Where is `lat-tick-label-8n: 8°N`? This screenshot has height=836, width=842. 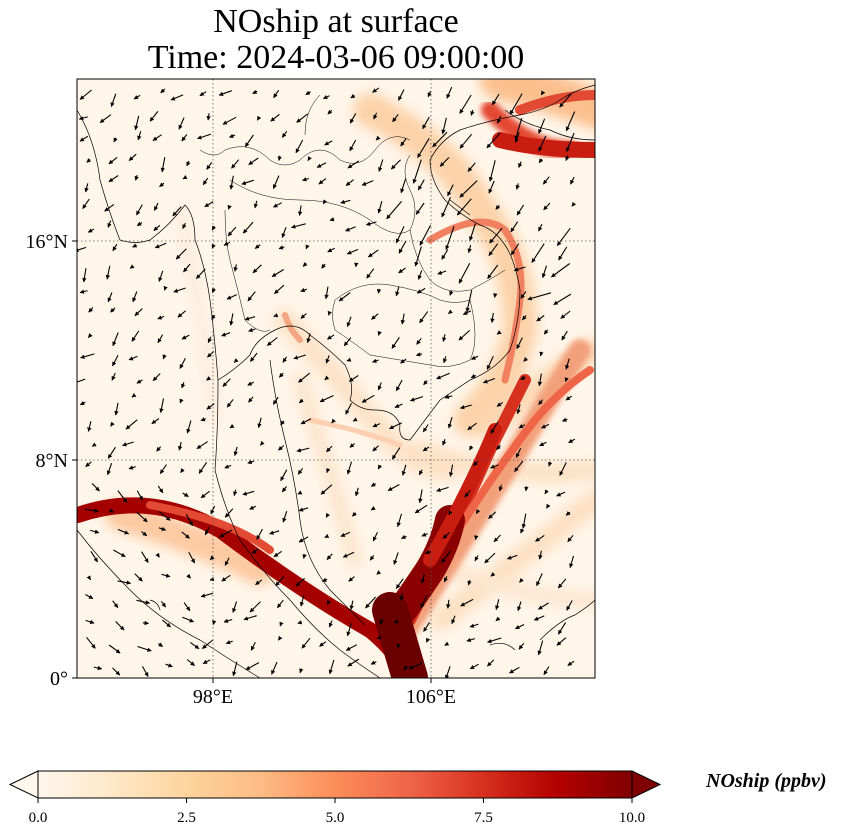 lat-tick-label-8n: 8°N is located at coordinates (52, 461).